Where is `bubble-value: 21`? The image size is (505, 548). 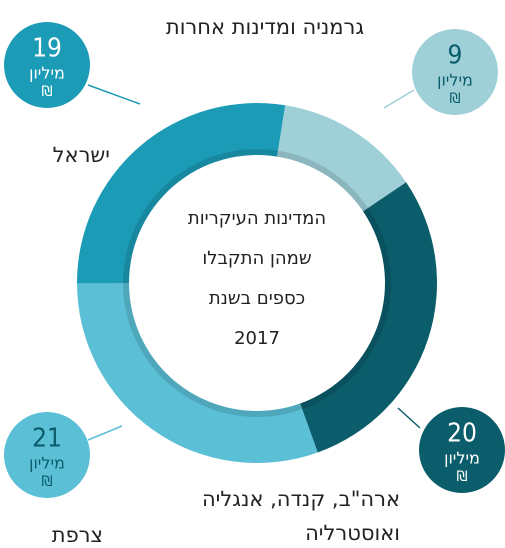 bubble-value: 21 is located at coordinates (47, 439).